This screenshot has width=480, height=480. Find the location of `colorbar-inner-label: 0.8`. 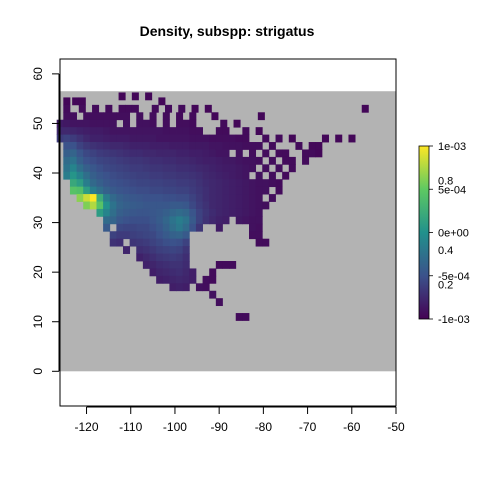

colorbar-inner-label: 0.8 is located at coordinates (445, 182).